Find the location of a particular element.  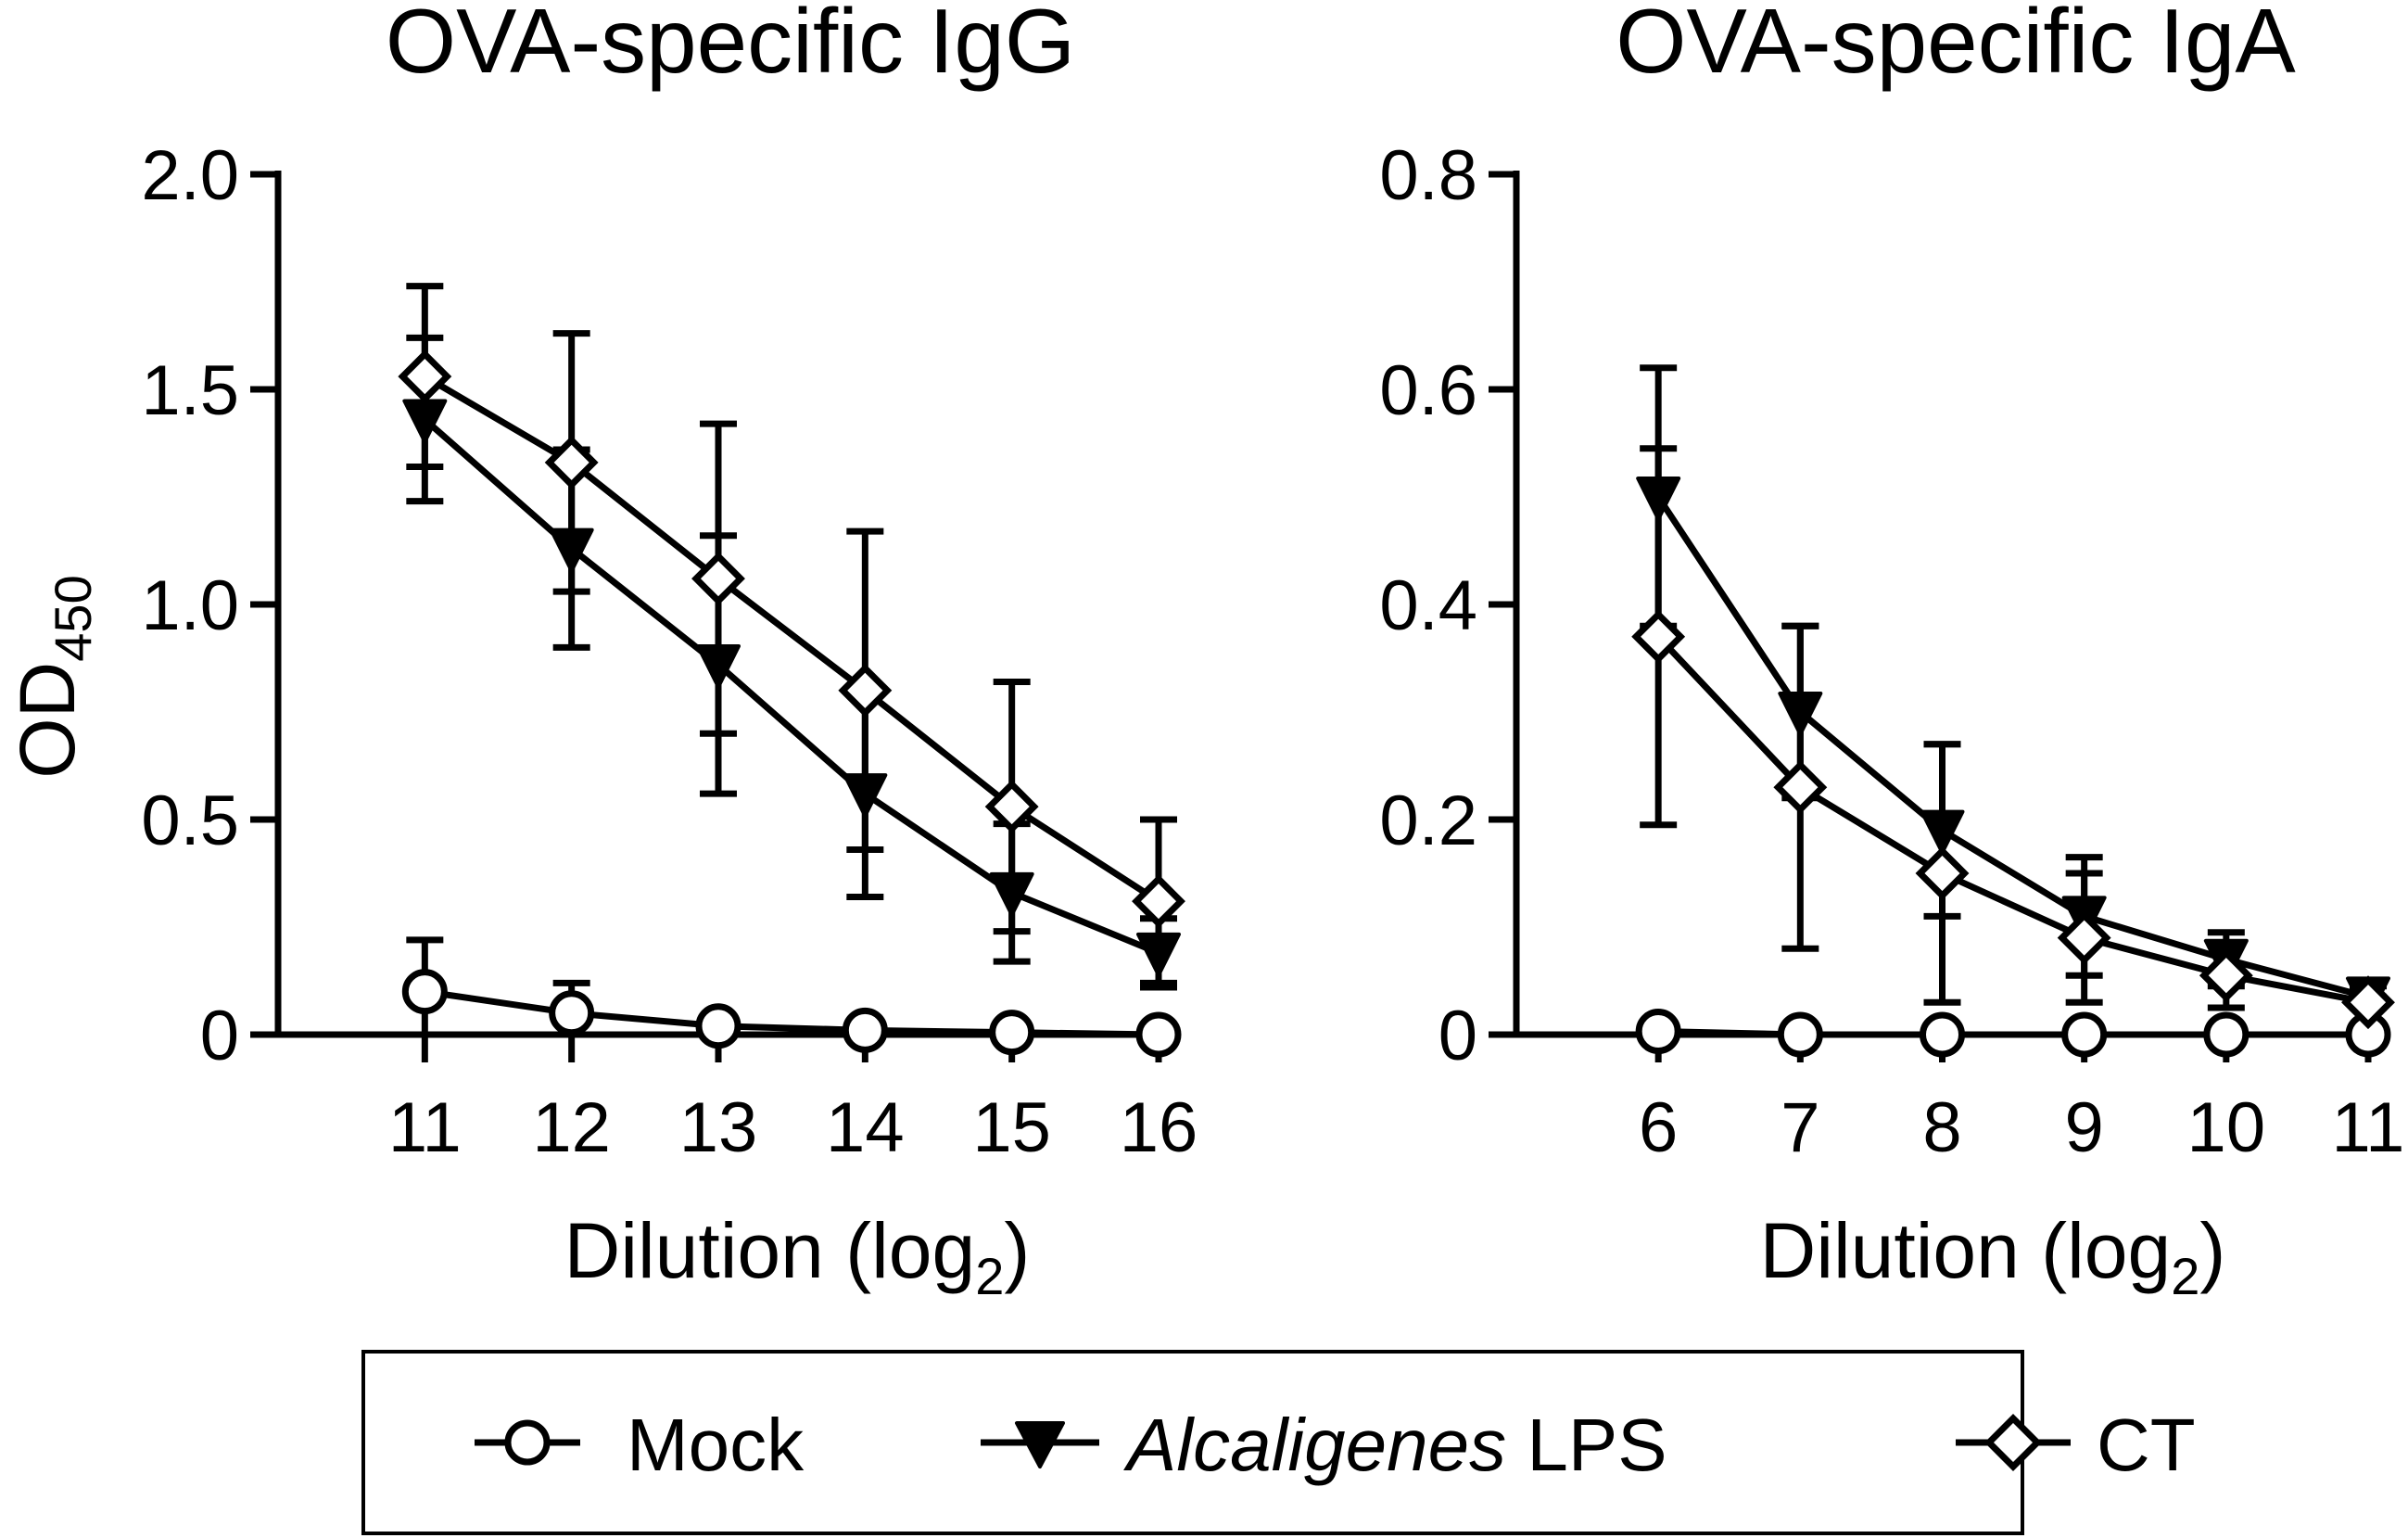

legend-label: Alcaligenes LPS is located at coordinates (1395, 1445).